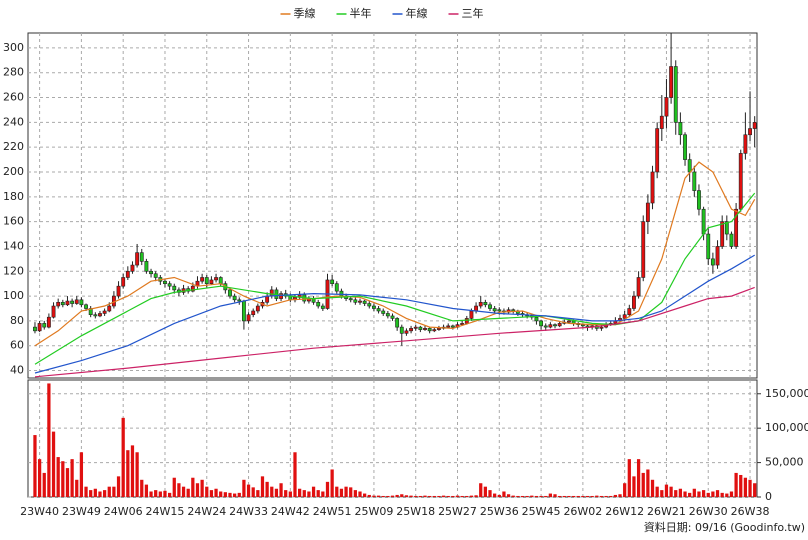 This screenshot has height=540, width=808. What do you see at coordinates (206, 511) in the screenshot?
I see `x-tick-label: 24W24` at bounding box center [206, 511].